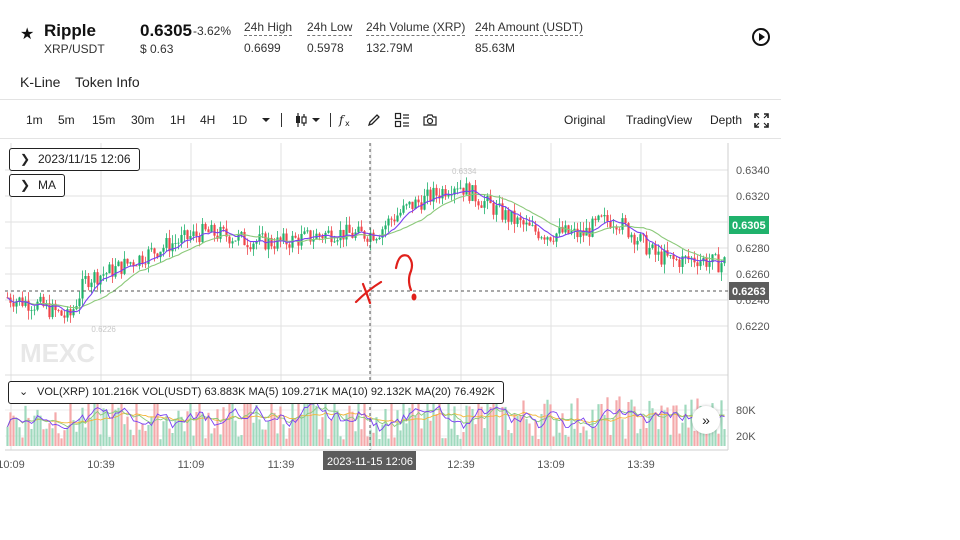 Image resolution: width=960 pixels, height=540 pixels. Describe the element at coordinates (178, 120) in the screenshot. I see `timeframe-1h: 1H` at that location.